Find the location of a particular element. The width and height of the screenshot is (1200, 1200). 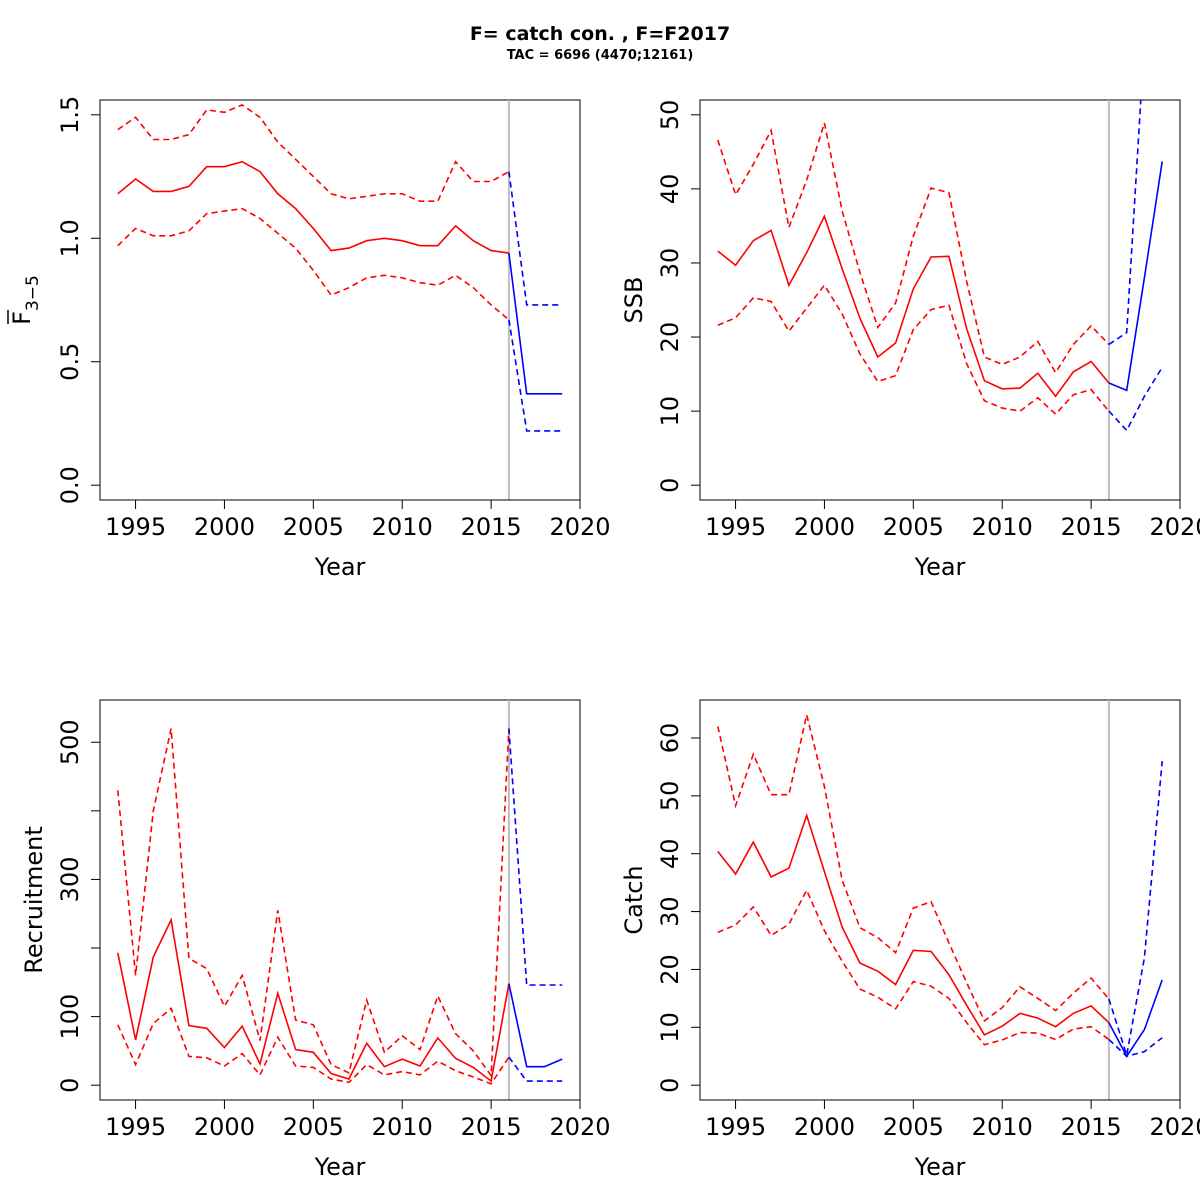

y-tick-label: 0.5 is located at coordinates (70, 362).